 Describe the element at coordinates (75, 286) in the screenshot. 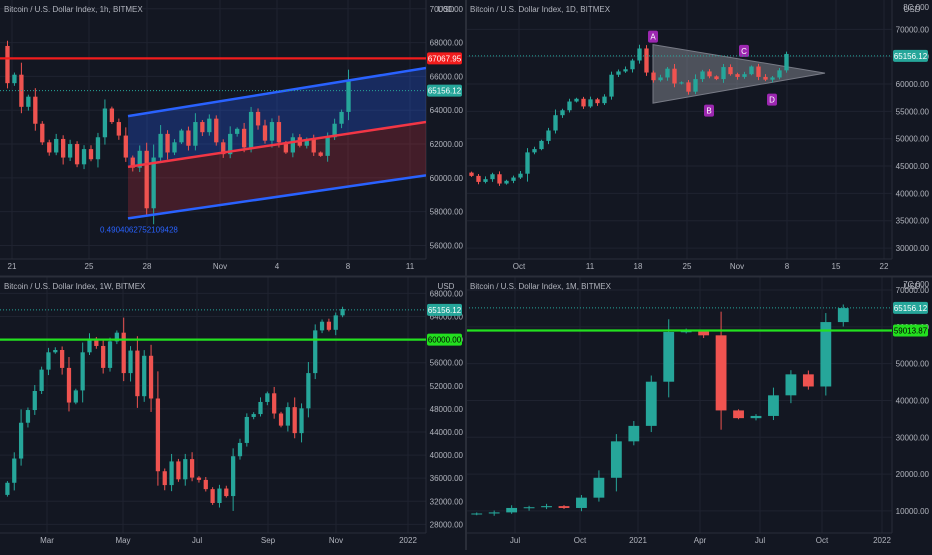

I see `chart-title: Bitcoin / U.S. Dollar Index, 1W, BITMEX` at that location.